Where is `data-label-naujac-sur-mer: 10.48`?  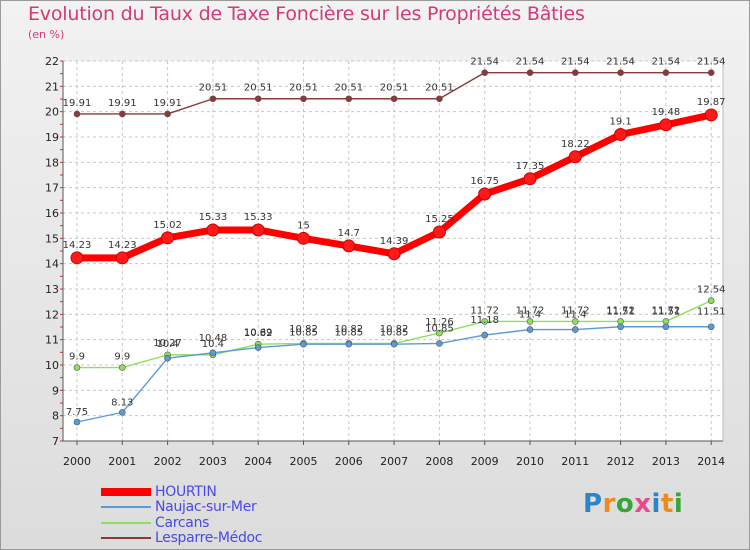
data-label-naujac-sur-mer: 10.48 is located at coordinates (213, 338).